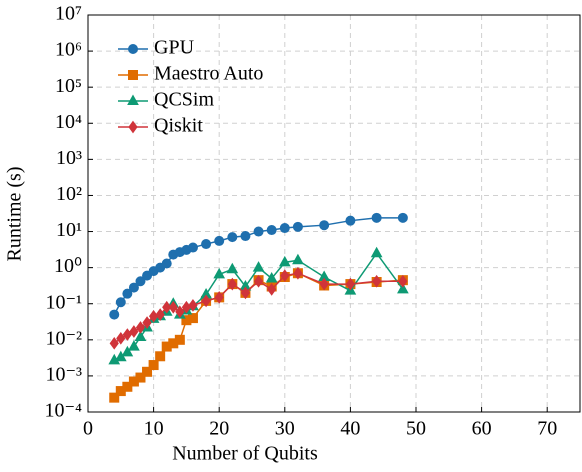 This screenshot has width=582, height=472. Describe the element at coordinates (88, 429) in the screenshot. I see `x-tick-label: 0` at that location.